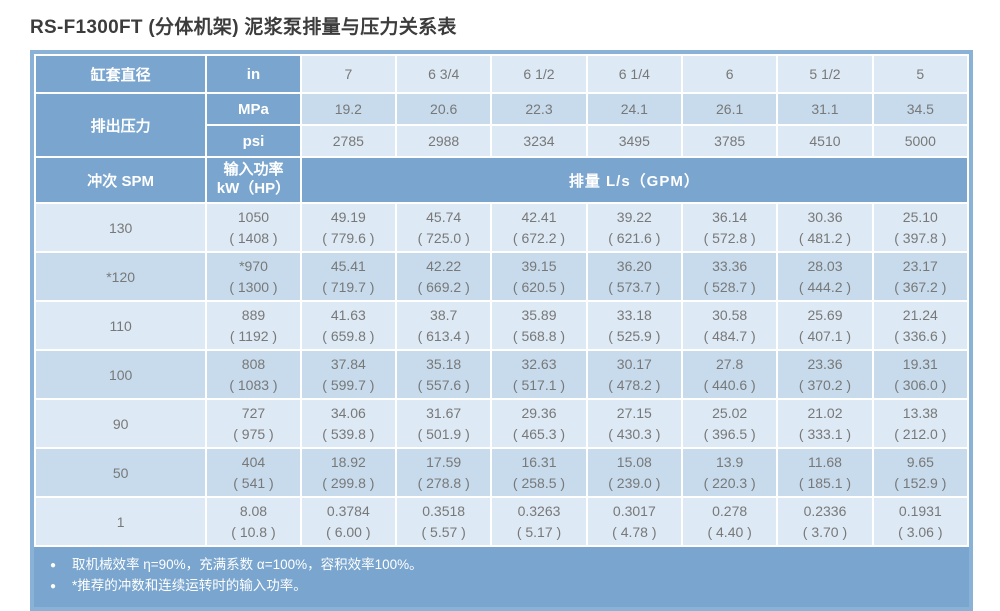  What do you see at coordinates (348, 521) in the screenshot?
I see `flow-cell: 0.3784 ( 6.00 )` at bounding box center [348, 521].